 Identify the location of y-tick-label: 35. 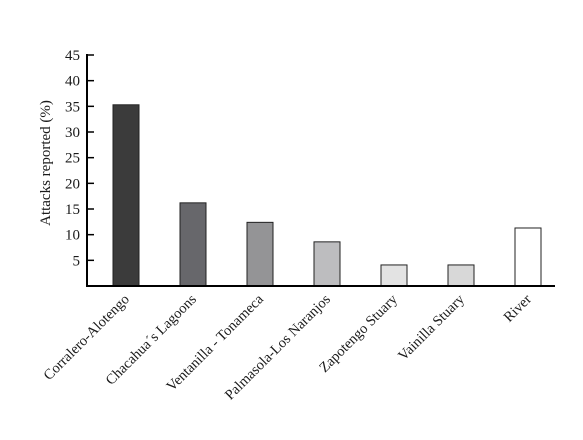
(72, 107).